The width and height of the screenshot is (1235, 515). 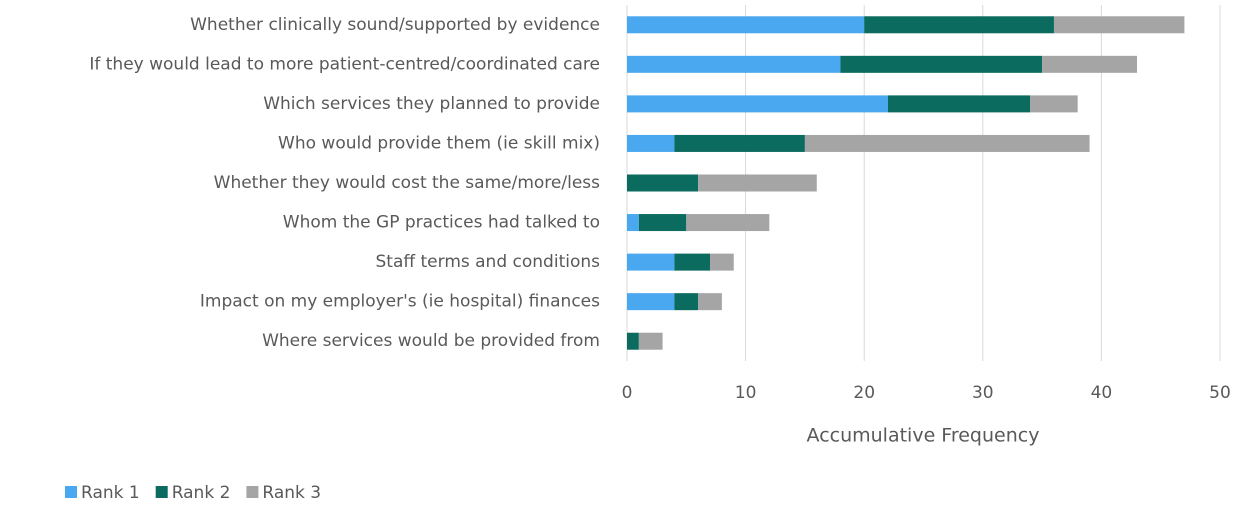 What do you see at coordinates (201, 493) in the screenshot?
I see `legend-label: Rank 2` at bounding box center [201, 493].